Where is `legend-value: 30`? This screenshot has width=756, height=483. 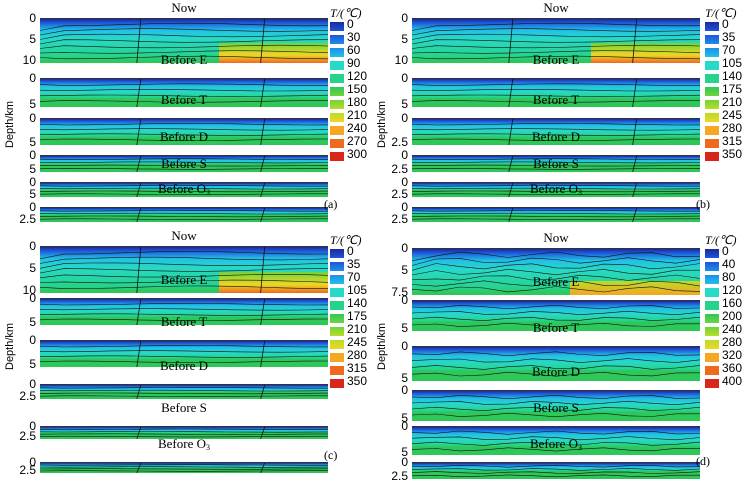
legend-value: 30 is located at coordinates (354, 37).